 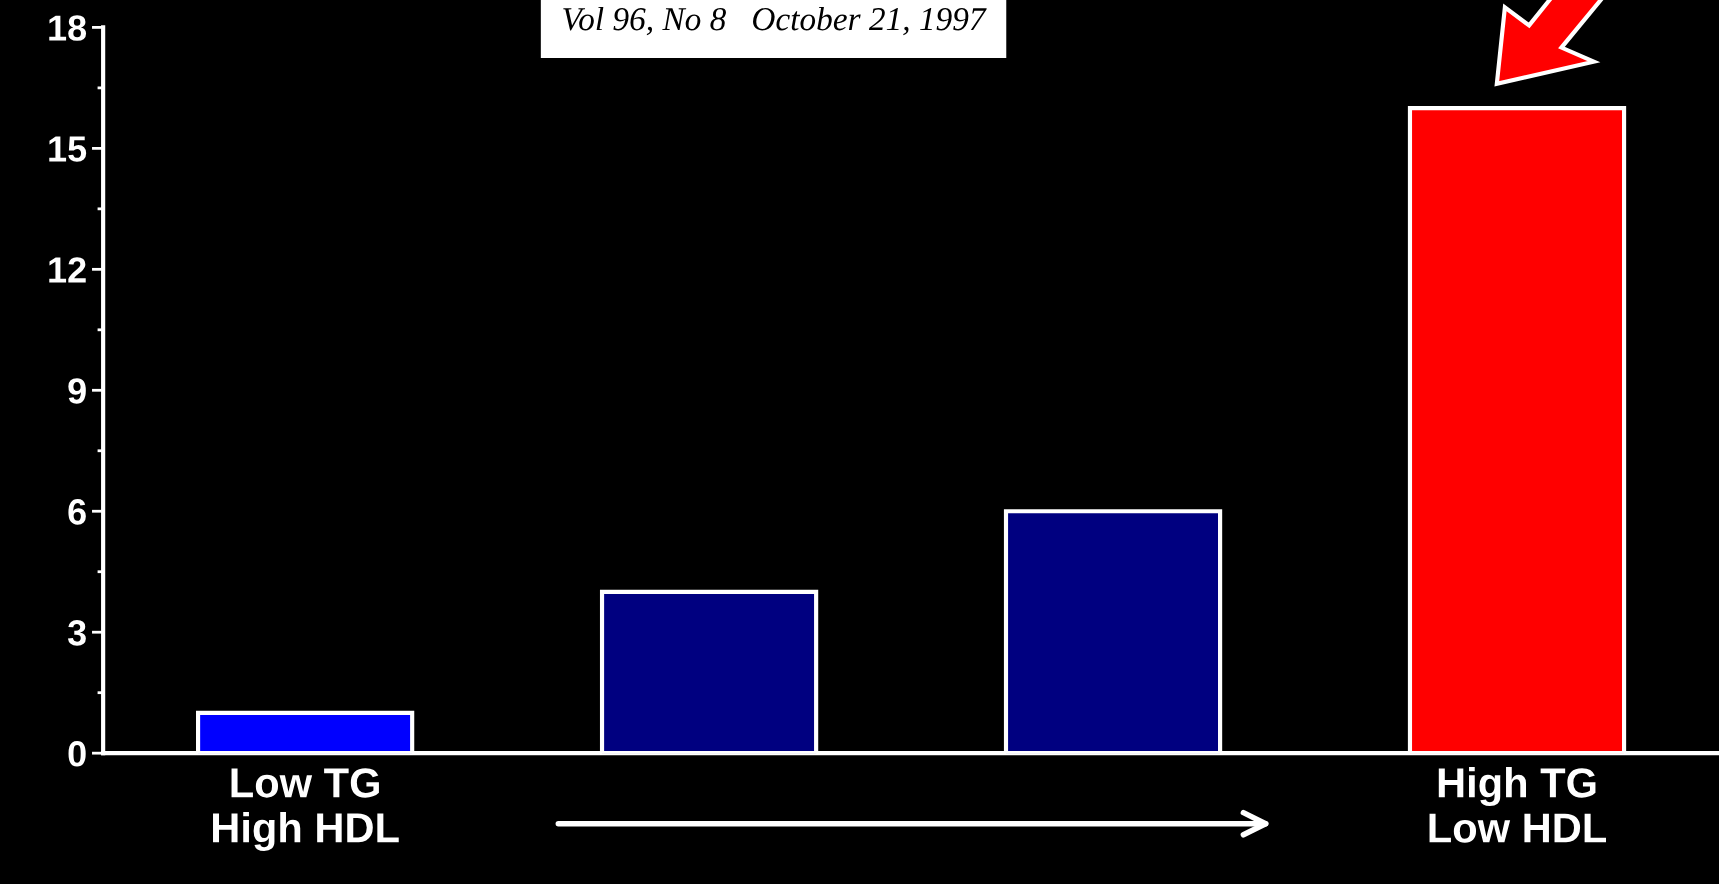 What do you see at coordinates (1517, 805) in the screenshot?
I see `x-tick-label: High TG Low HDL` at bounding box center [1517, 805].